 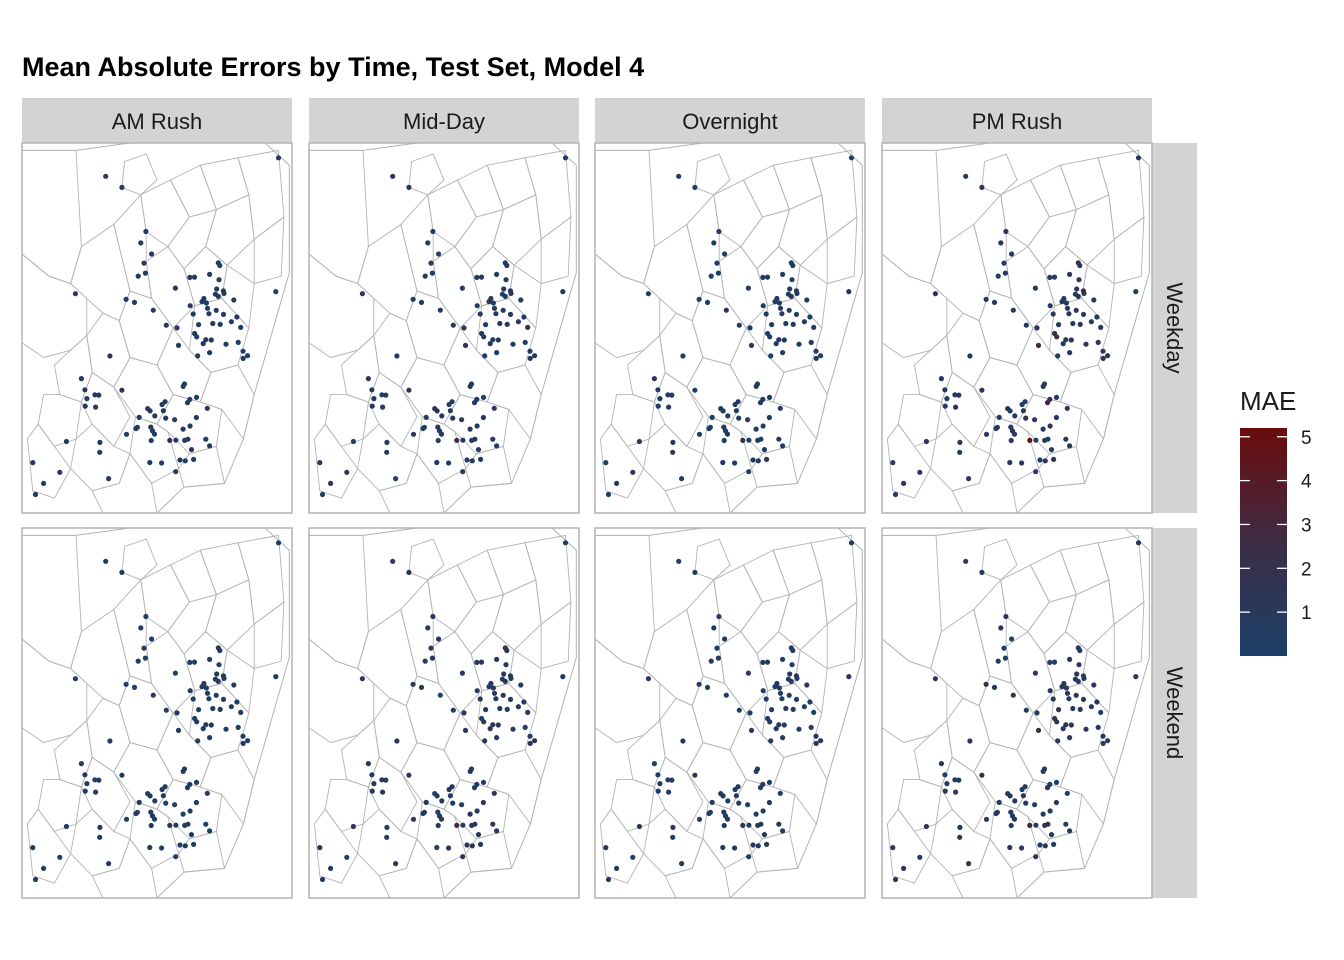 I want to click on legend-tick-label: 1, so click(x=1306, y=613).